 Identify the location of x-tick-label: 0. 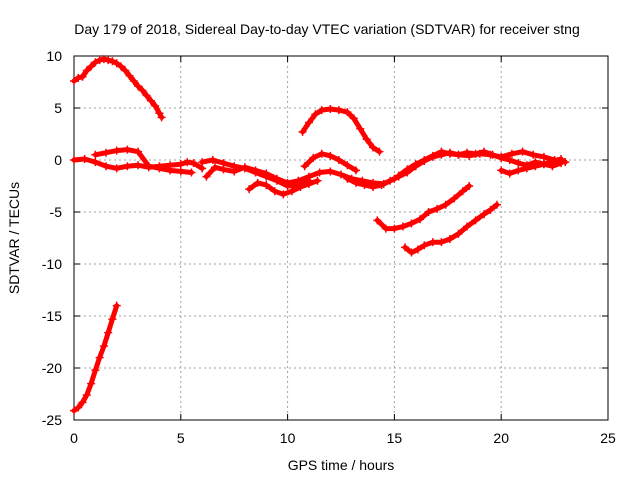
(74, 438).